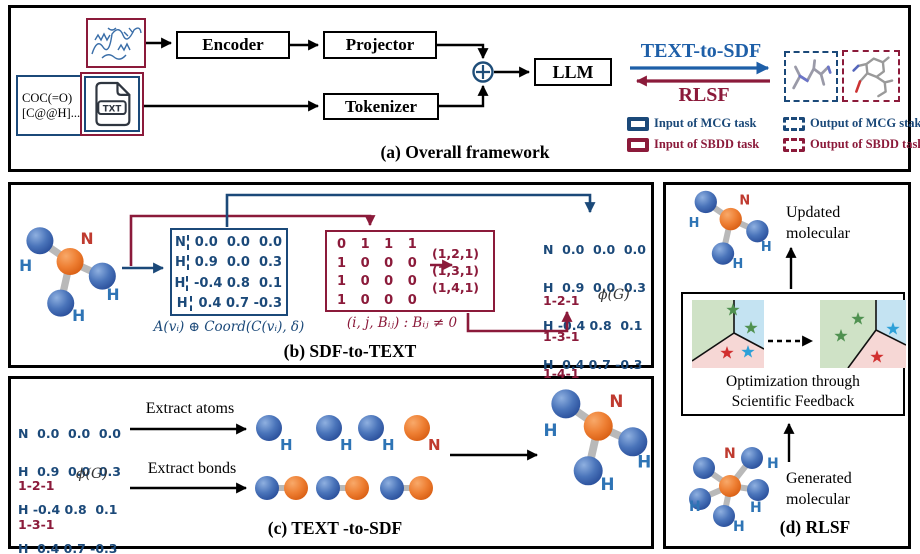 The width and height of the screenshot is (920, 554). I want to click on coord-values: 0.9 0.0 0.3, so click(234, 263).